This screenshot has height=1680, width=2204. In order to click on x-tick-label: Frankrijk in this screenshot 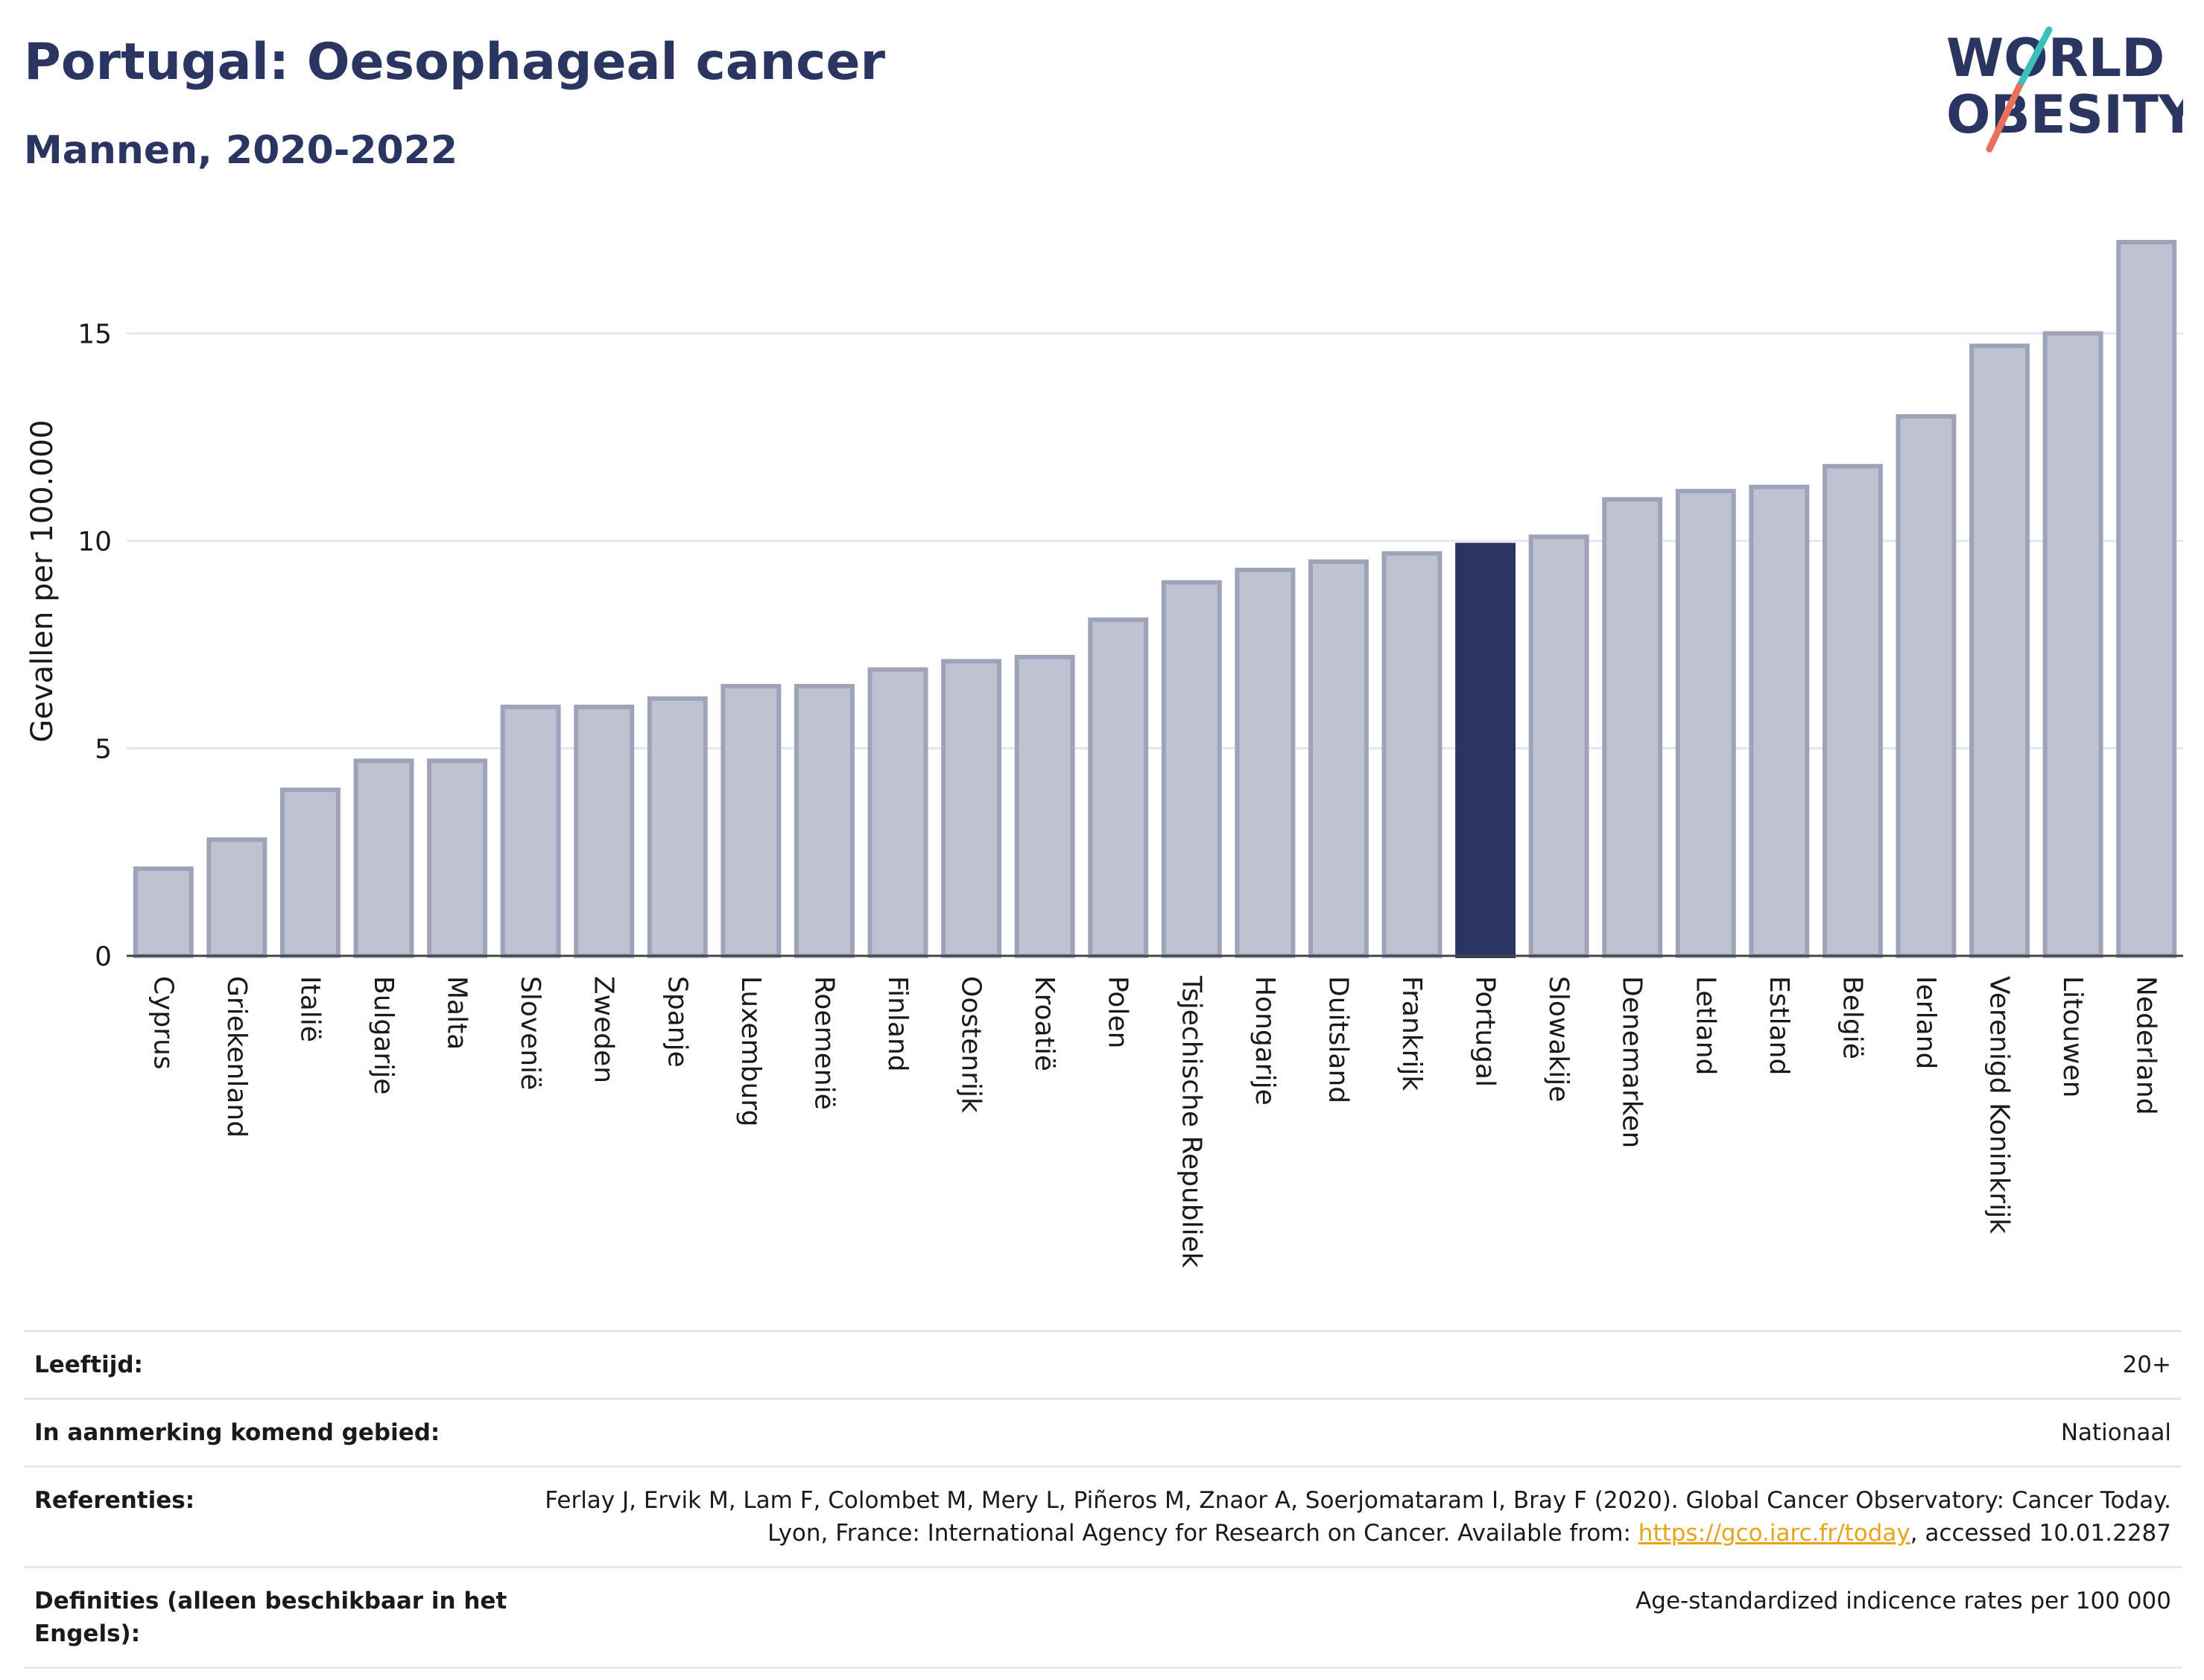, I will do `click(1411, 1033)`.